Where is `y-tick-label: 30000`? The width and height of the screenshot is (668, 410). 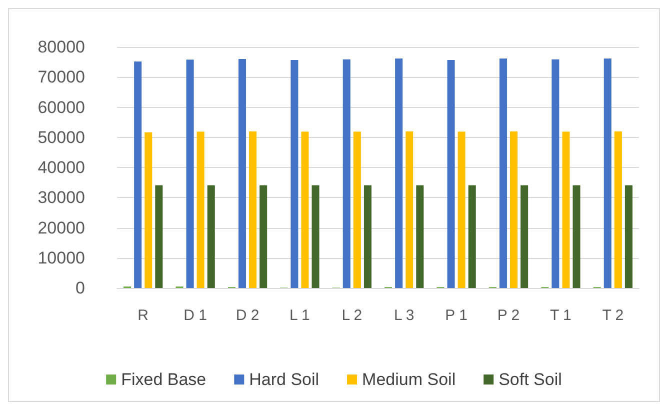
y-tick-label: 30000 is located at coordinates (61, 198).